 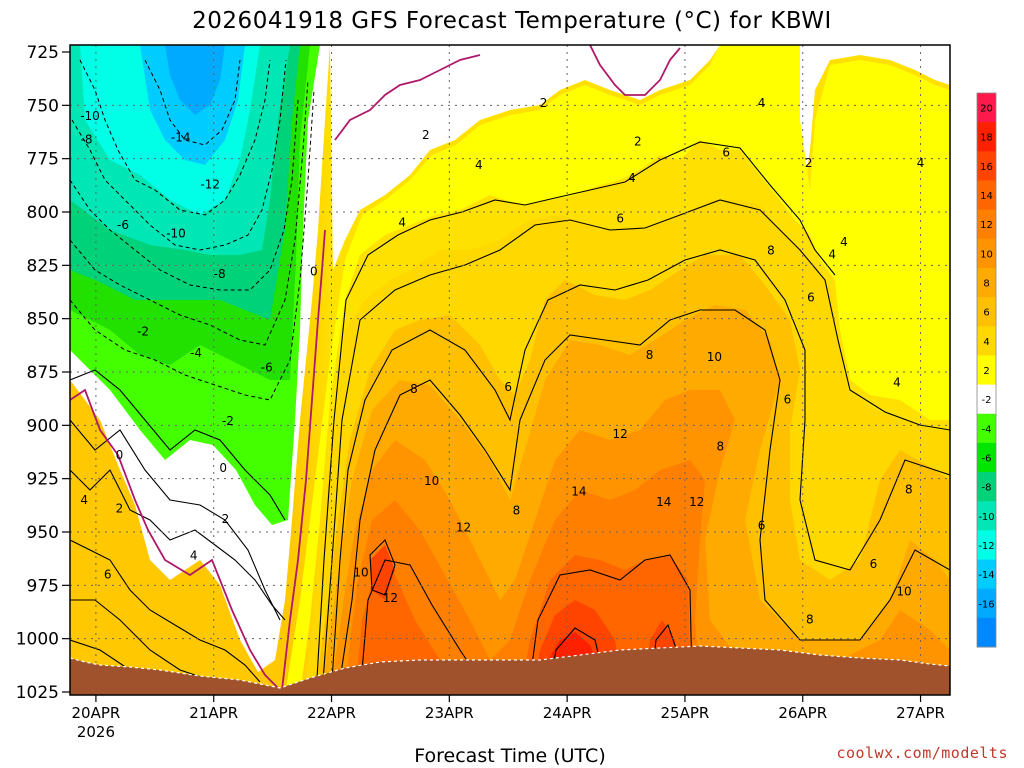 I want to click on colorbar-label: -4, so click(x=987, y=429).